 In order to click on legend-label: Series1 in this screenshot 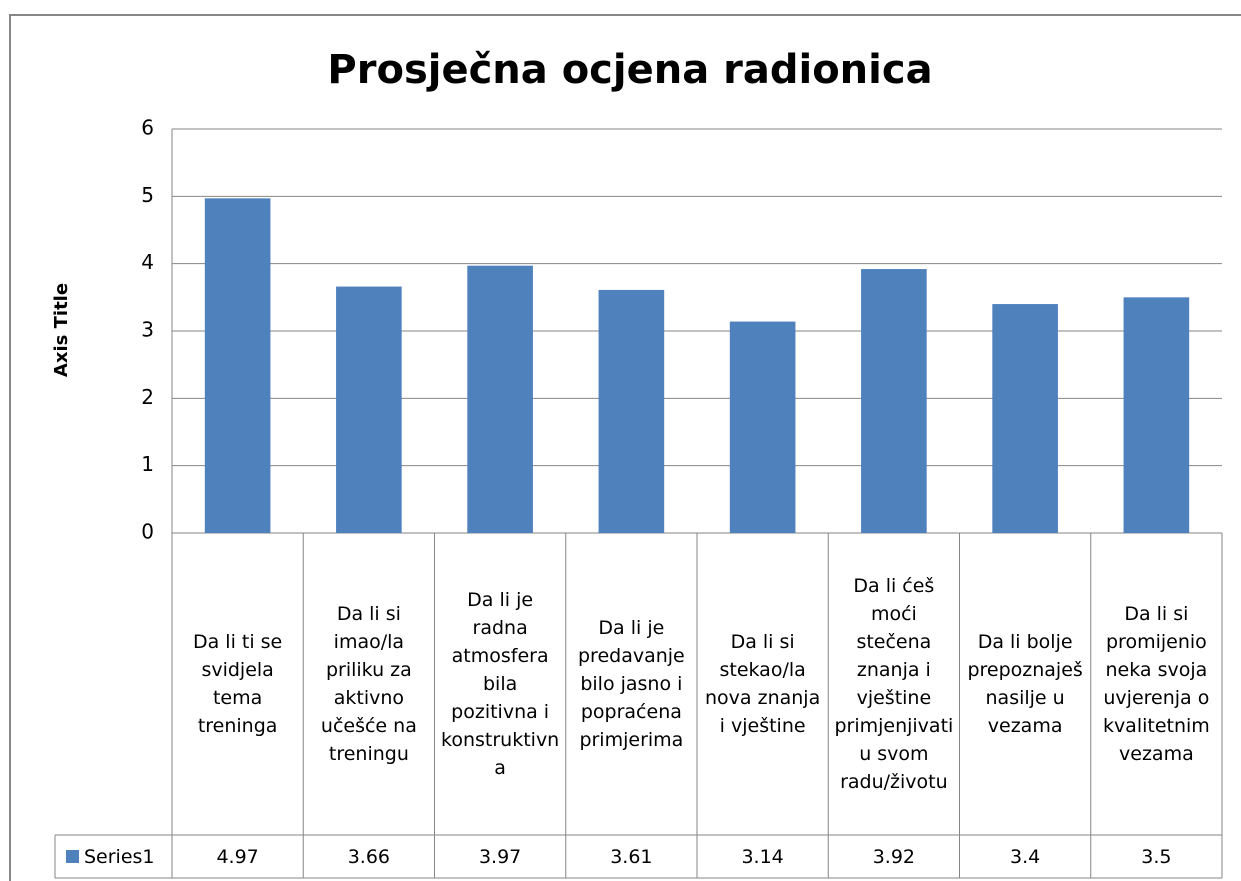, I will do `click(119, 856)`.